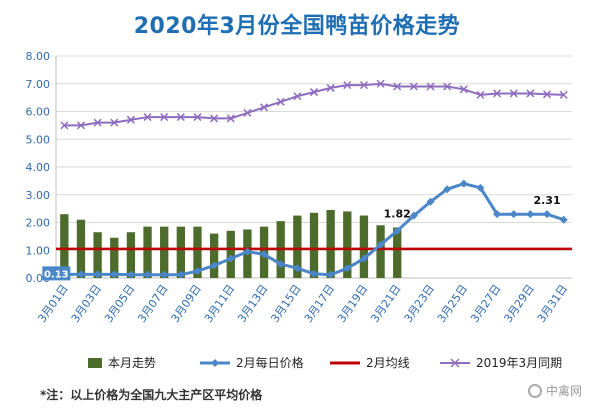  What do you see at coordinates (519, 363) in the screenshot?
I see `legend-label-2019: 2019年3月同期` at bounding box center [519, 363].